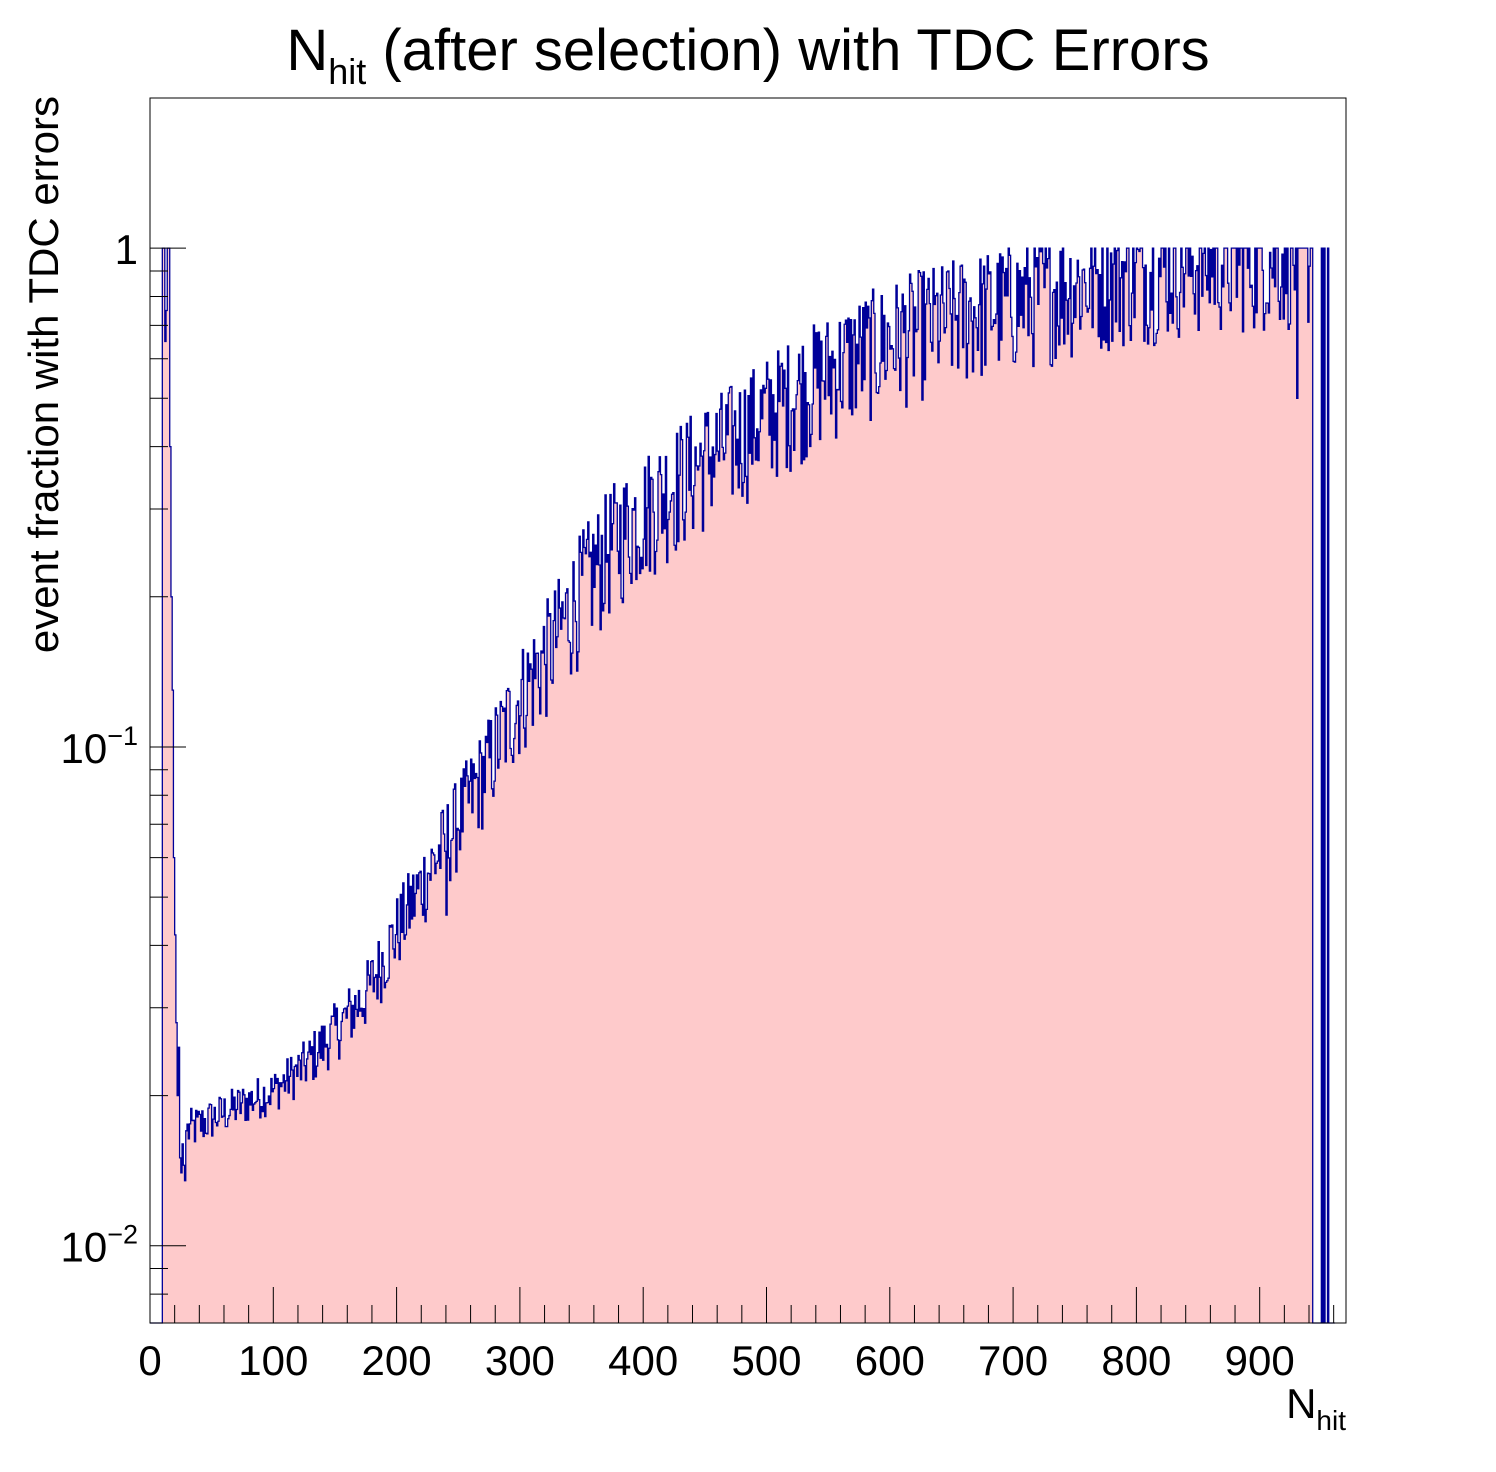 The image size is (1496, 1472). What do you see at coordinates (273, 1360) in the screenshot?
I see `x-tick-label: 100` at bounding box center [273, 1360].